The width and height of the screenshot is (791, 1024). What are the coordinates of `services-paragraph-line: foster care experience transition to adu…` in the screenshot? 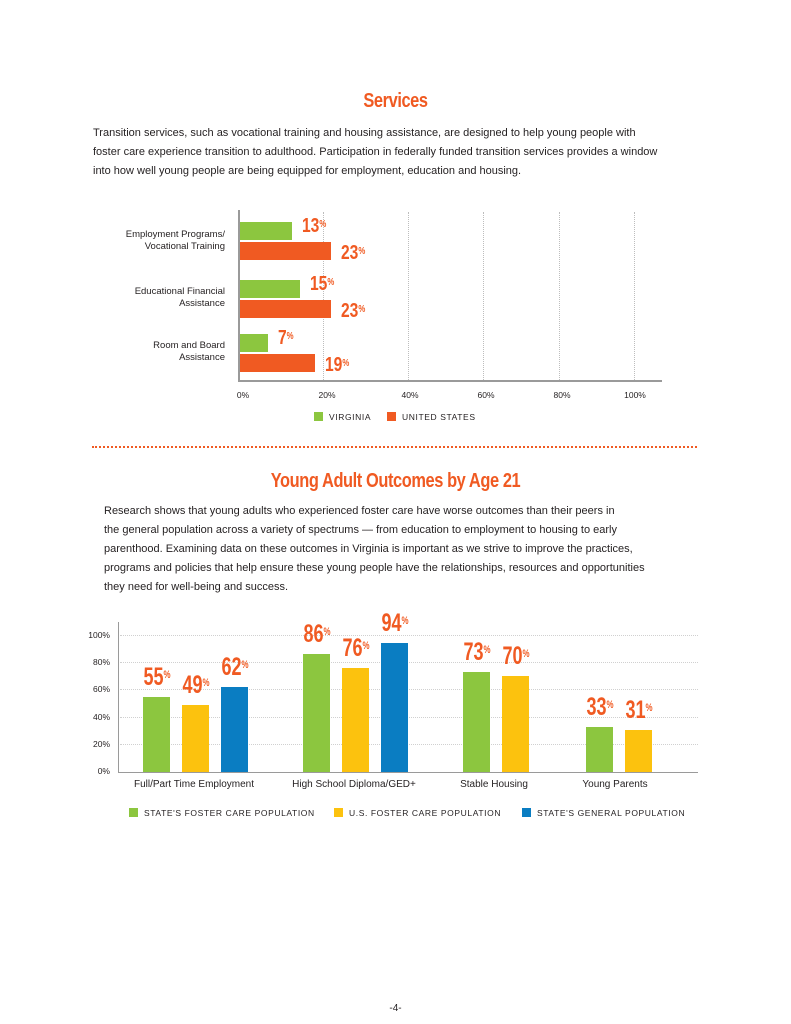 It's located at (375, 152).